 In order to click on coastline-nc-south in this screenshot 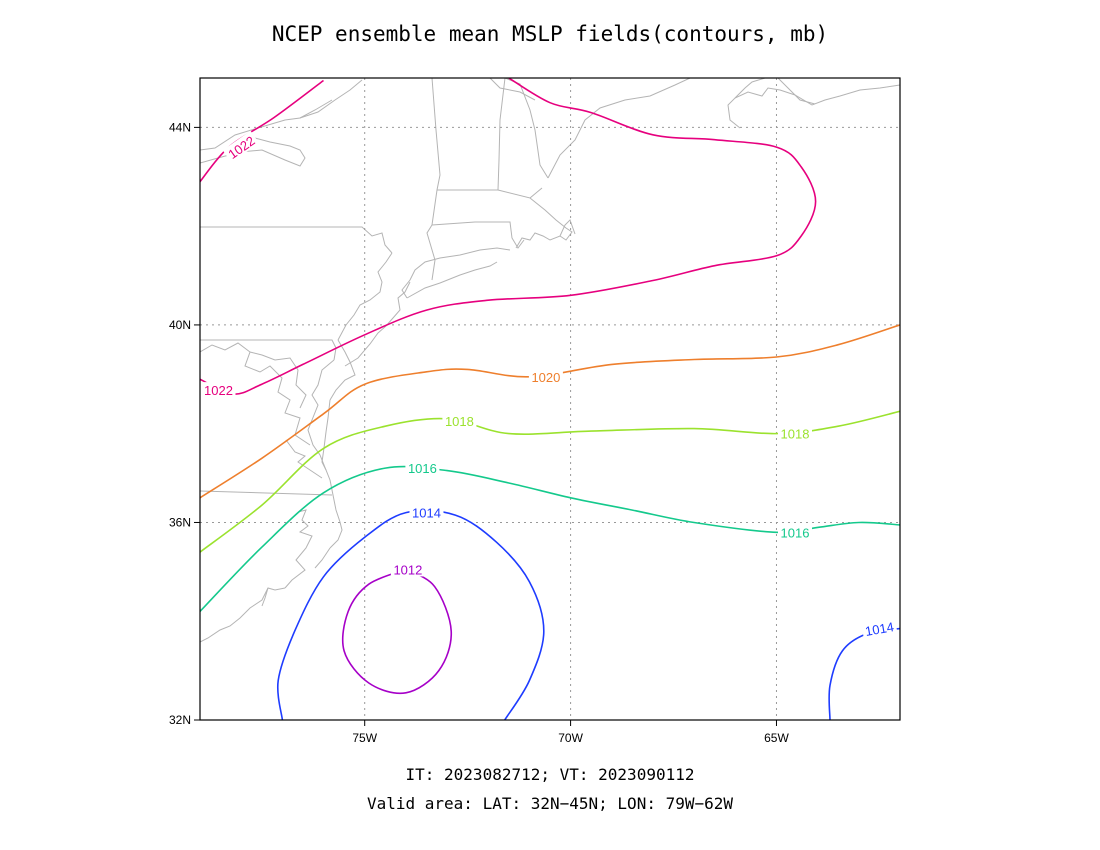, I will do `click(243, 615)`.